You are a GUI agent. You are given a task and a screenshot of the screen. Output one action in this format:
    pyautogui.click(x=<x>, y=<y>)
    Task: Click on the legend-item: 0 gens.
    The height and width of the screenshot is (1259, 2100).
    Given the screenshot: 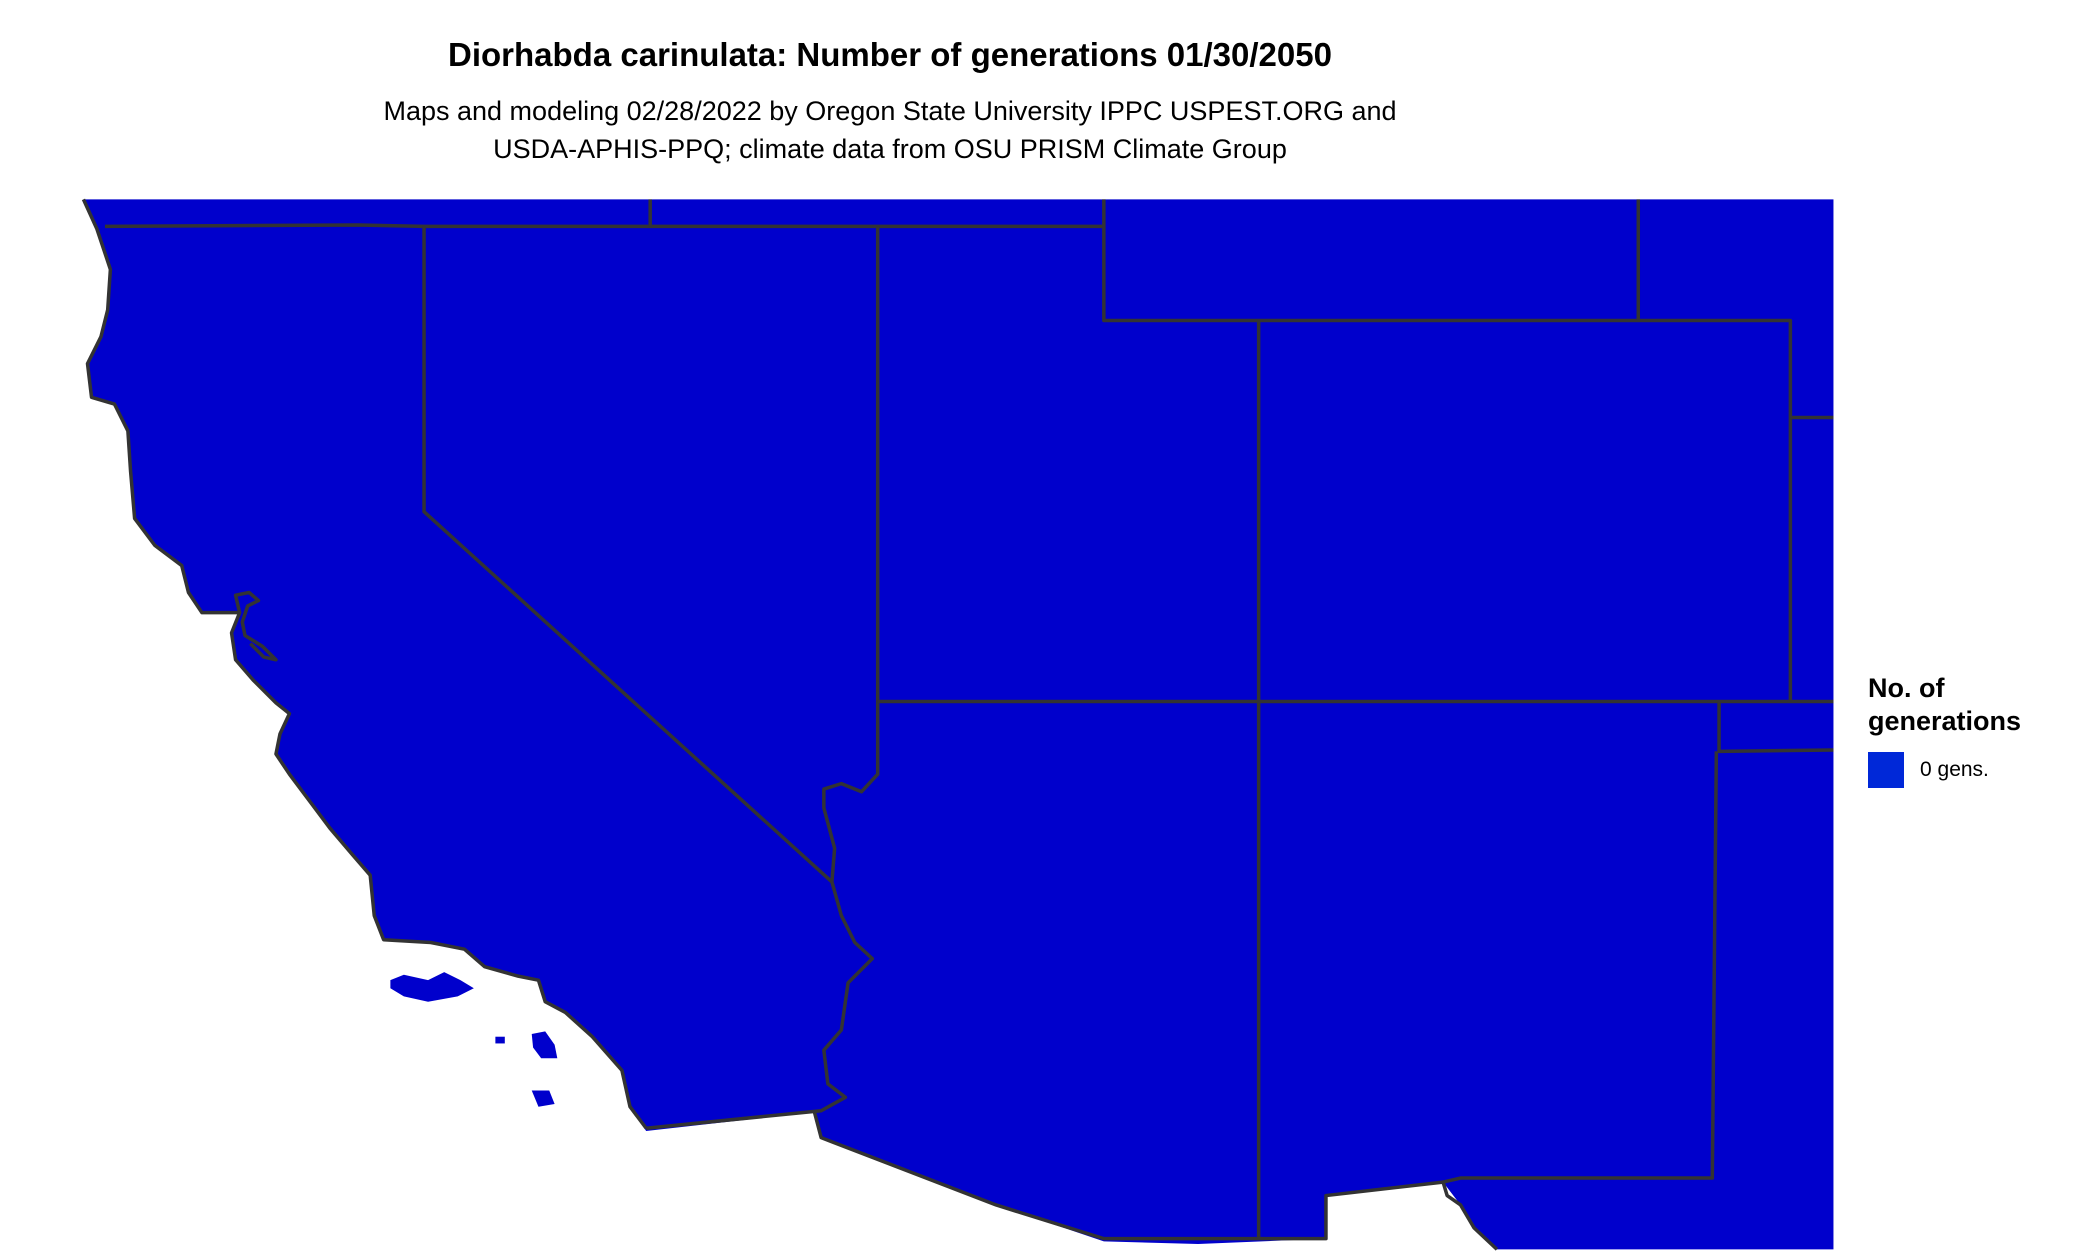 What is the action you would take?
    pyautogui.click(x=1944, y=770)
    